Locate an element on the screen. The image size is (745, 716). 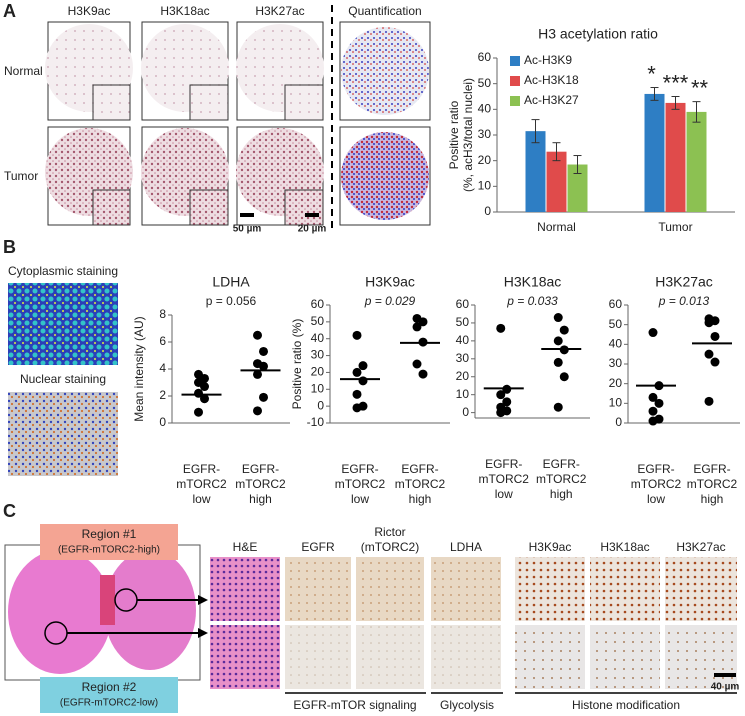
y-tick-label: 6 is located at coordinates (162, 341).